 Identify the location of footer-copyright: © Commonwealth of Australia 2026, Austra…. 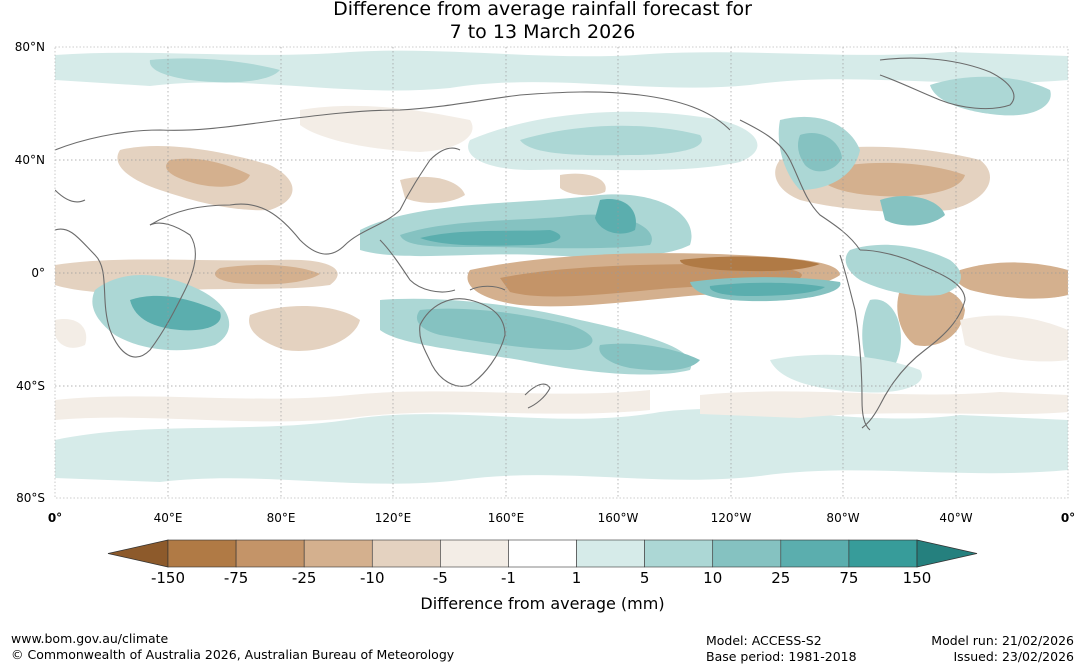
(233, 654).